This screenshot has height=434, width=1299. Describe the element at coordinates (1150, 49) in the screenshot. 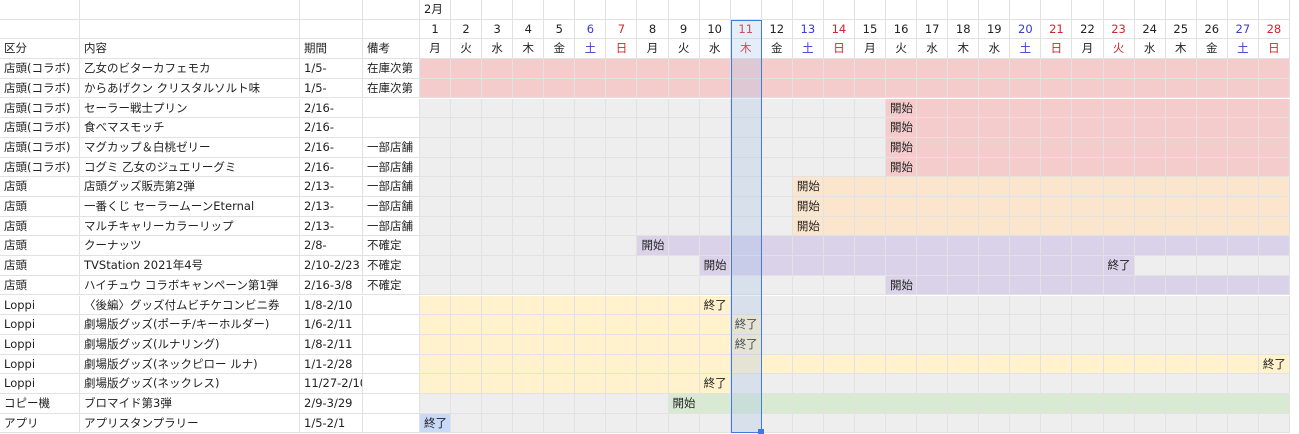

I see `weekday-cell: 水` at that location.